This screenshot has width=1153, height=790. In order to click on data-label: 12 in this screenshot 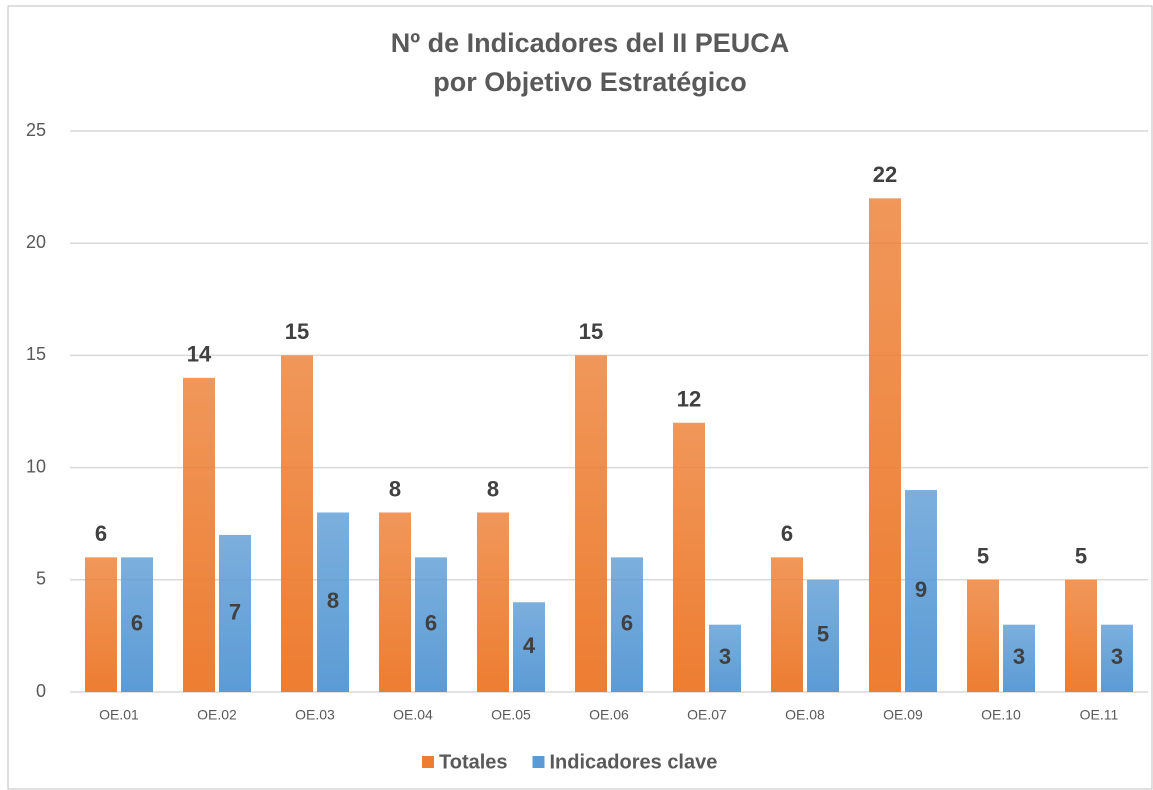, I will do `click(689, 399)`.